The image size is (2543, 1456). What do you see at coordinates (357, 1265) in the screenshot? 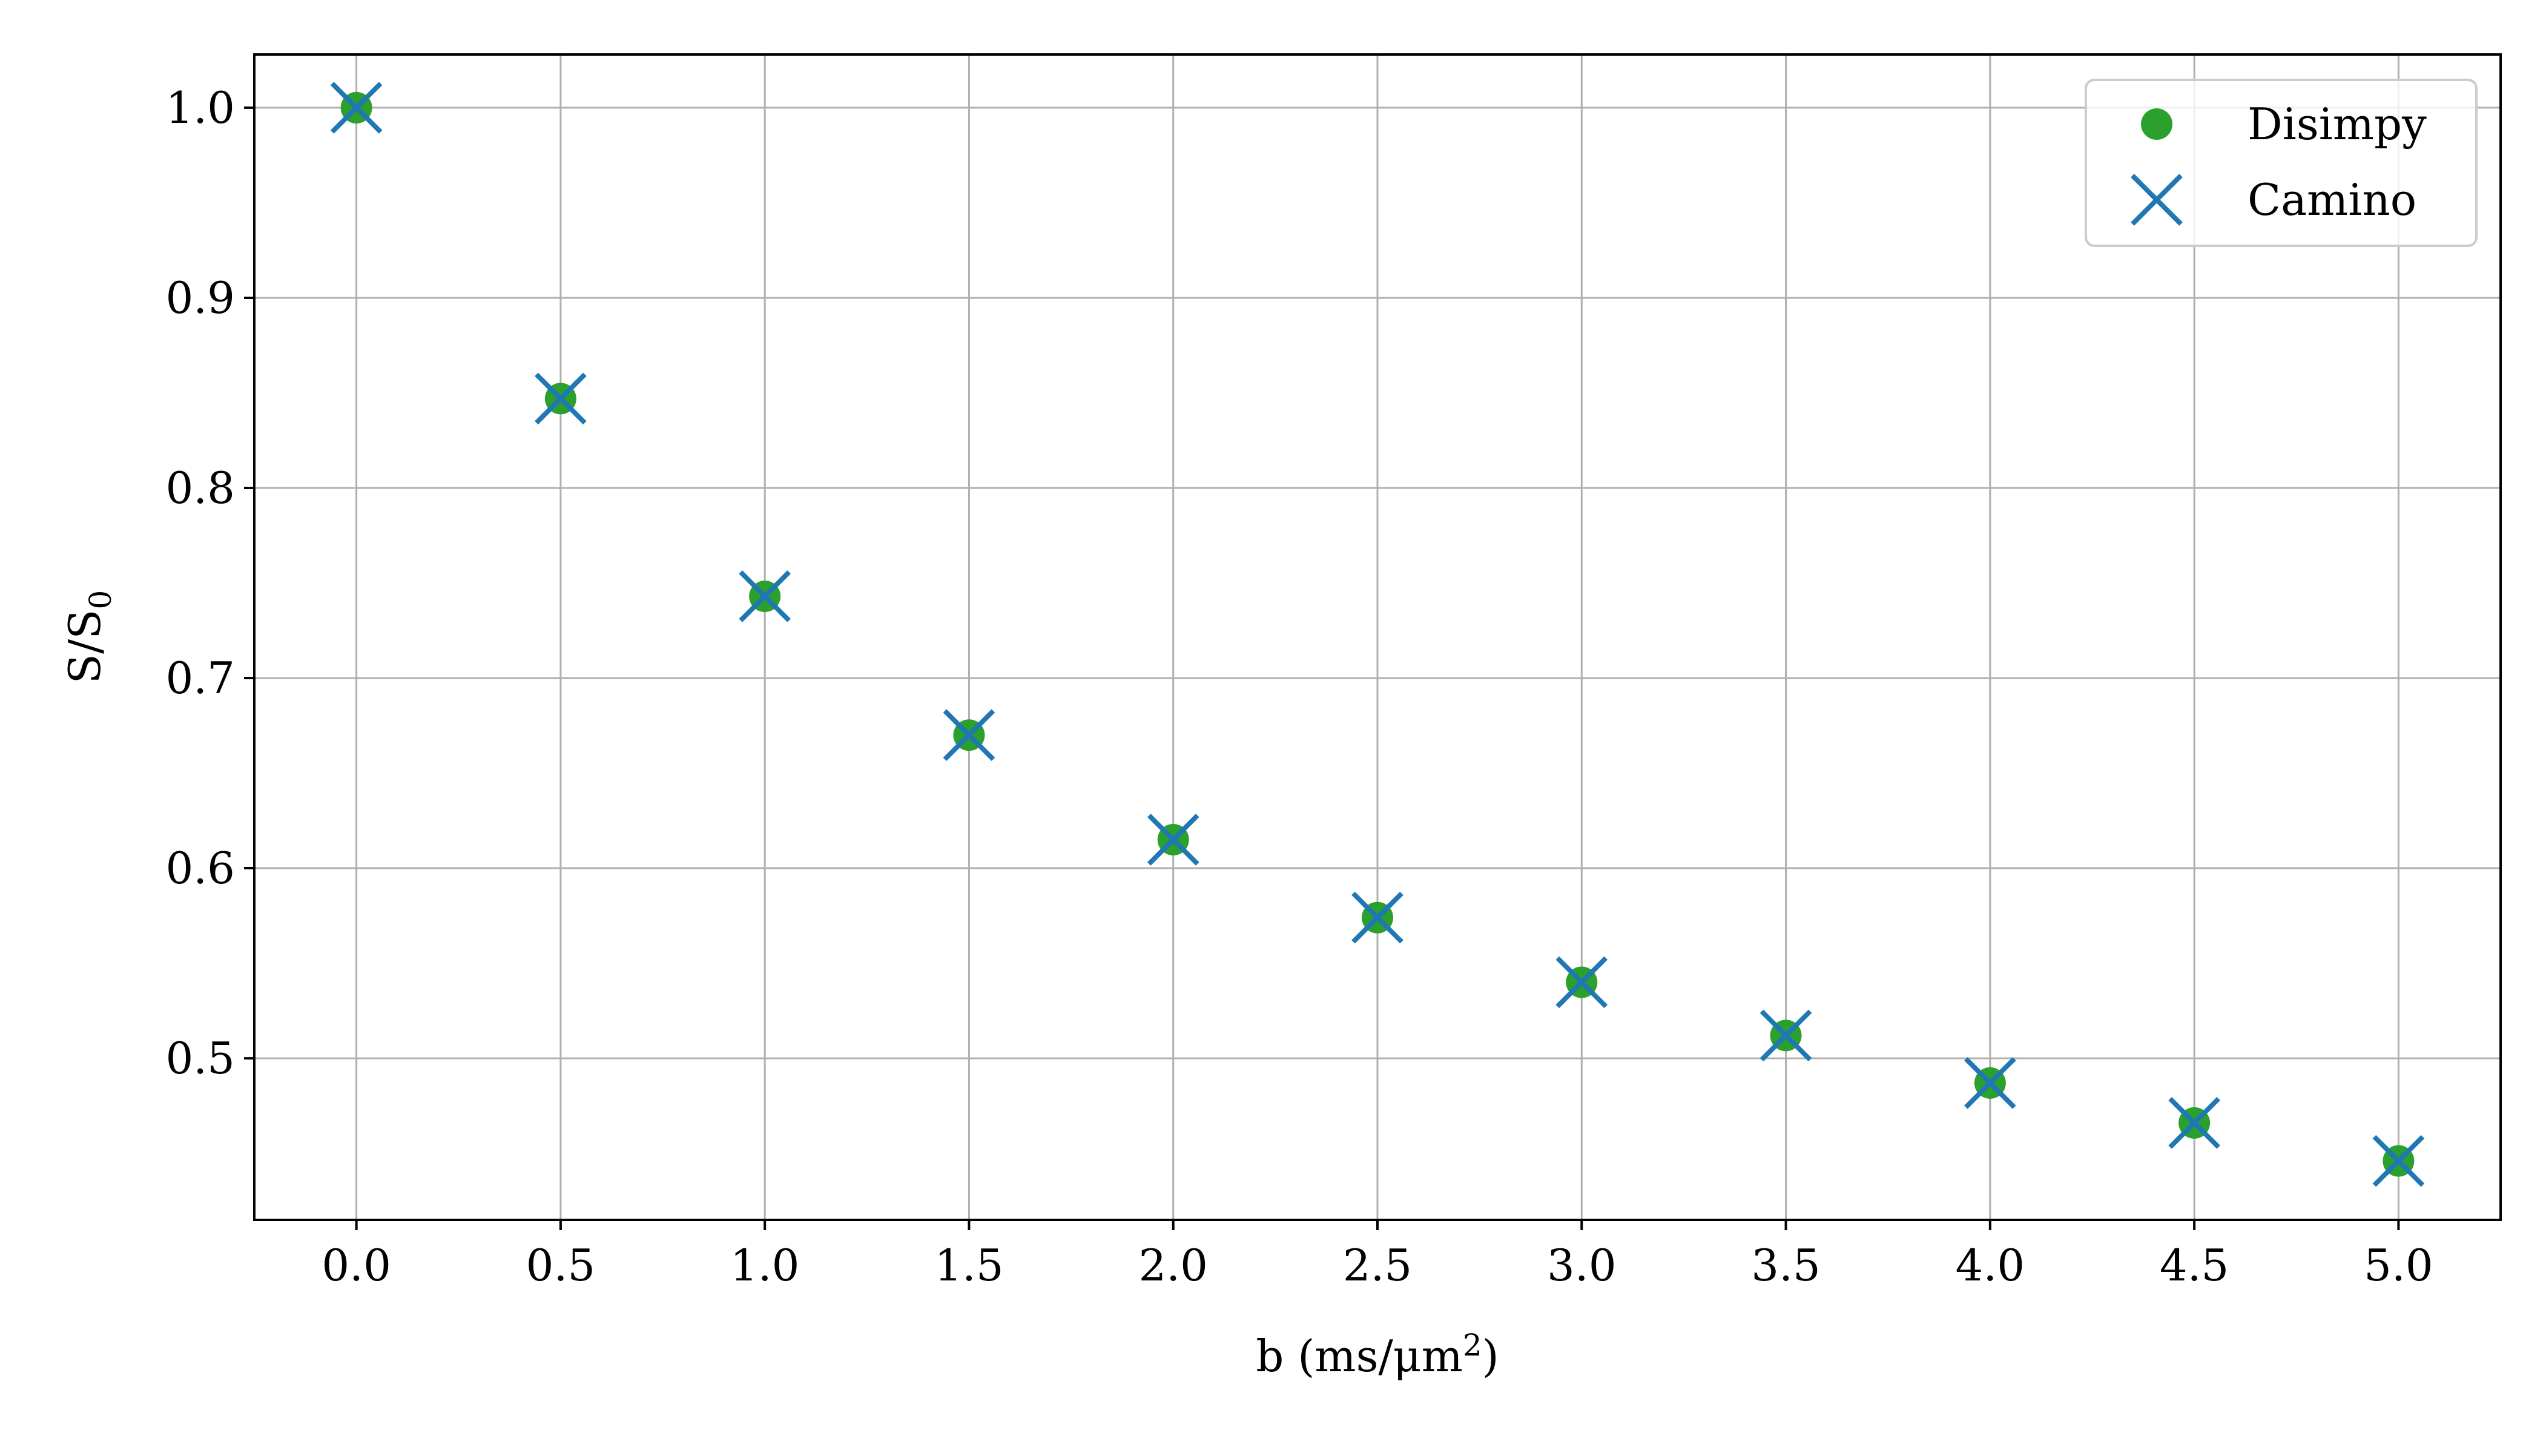
I see `x-tick-label: 0.0` at bounding box center [357, 1265].